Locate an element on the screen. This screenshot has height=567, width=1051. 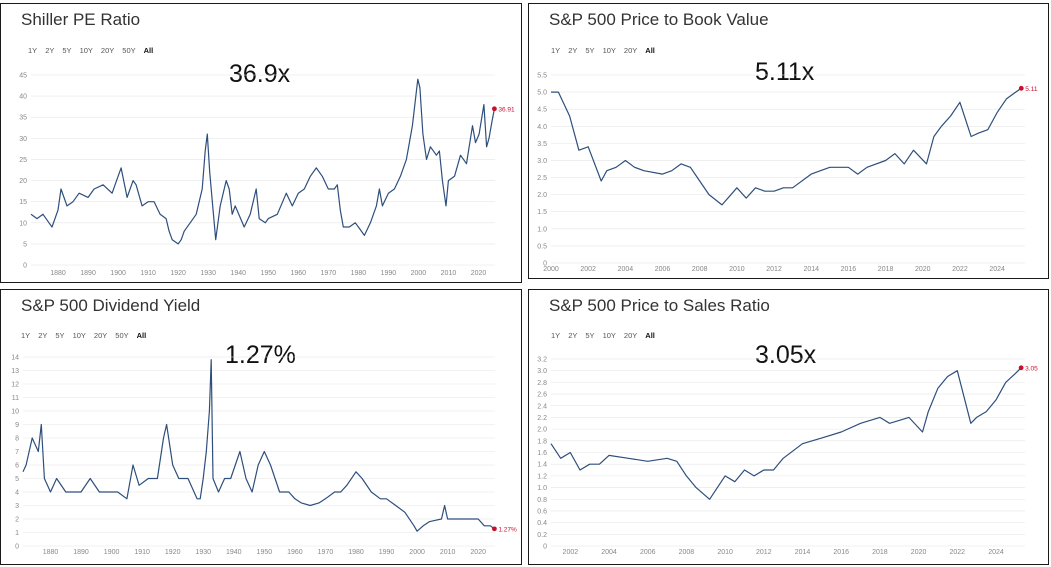
headline-value: 5.11x is located at coordinates (785, 72).